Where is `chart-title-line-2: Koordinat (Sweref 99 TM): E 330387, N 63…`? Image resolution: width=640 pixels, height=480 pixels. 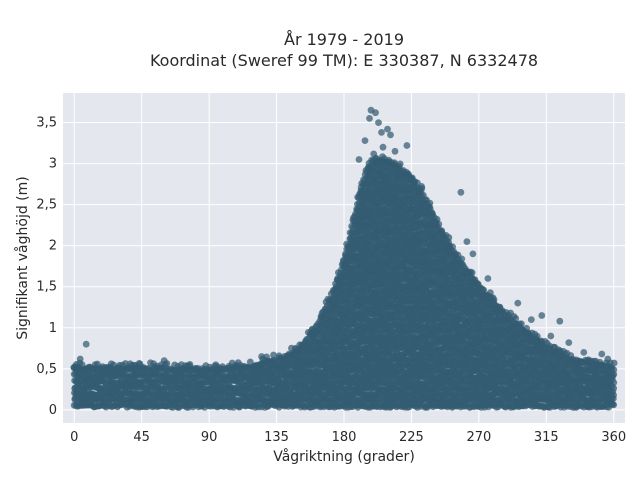 chart-title-line-2: Koordinat (Sweref 99 TM): E 330387, N 63… is located at coordinates (344, 60).